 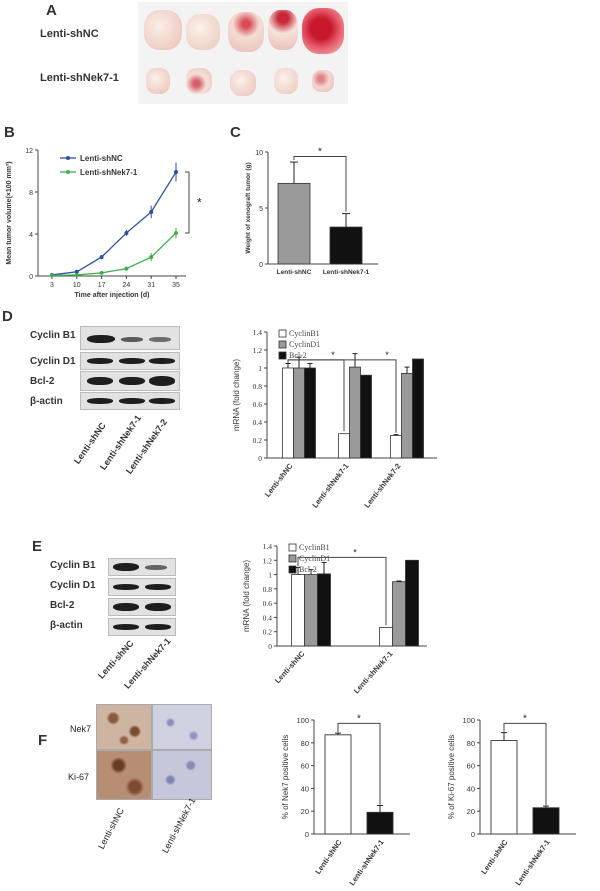 What do you see at coordinates (42, 381) in the screenshot?
I see `blot-row-label: Bcl-2` at bounding box center [42, 381].